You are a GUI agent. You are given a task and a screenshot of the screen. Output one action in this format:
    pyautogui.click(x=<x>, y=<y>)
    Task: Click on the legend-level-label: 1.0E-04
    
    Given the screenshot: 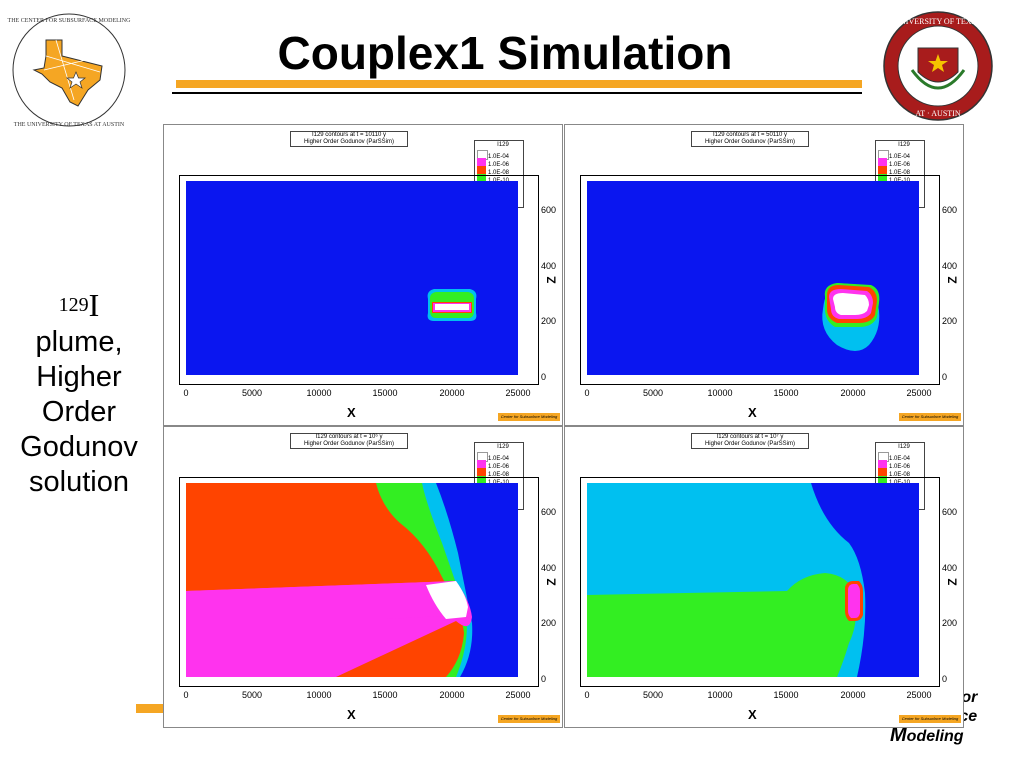 What is the action you would take?
    pyautogui.click(x=900, y=157)
    